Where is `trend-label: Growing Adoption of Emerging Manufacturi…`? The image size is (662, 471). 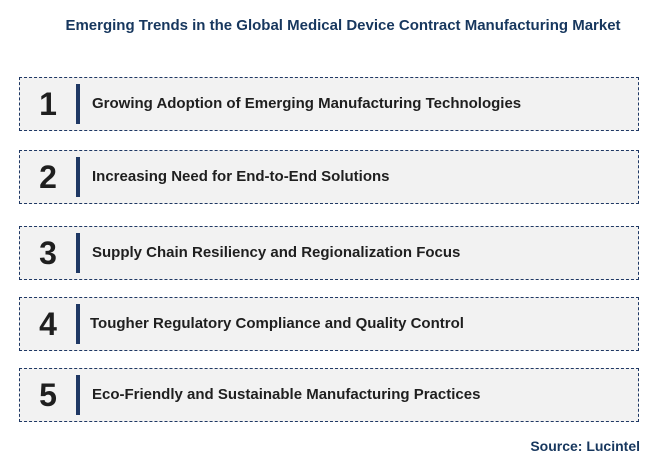
trend-label: Growing Adoption of Emerging Manufacturi… is located at coordinates (307, 103).